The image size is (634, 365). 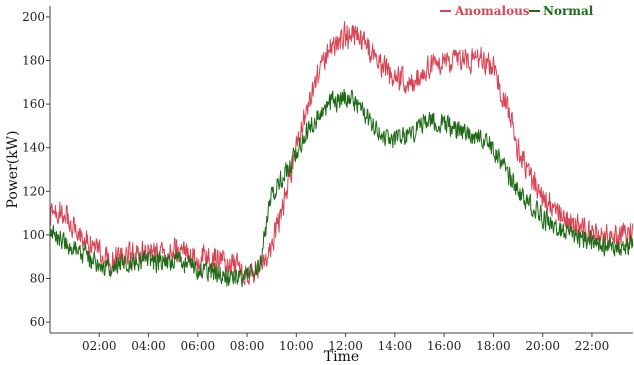 I want to click on x-tick-label: 02:00, so click(x=99, y=346).